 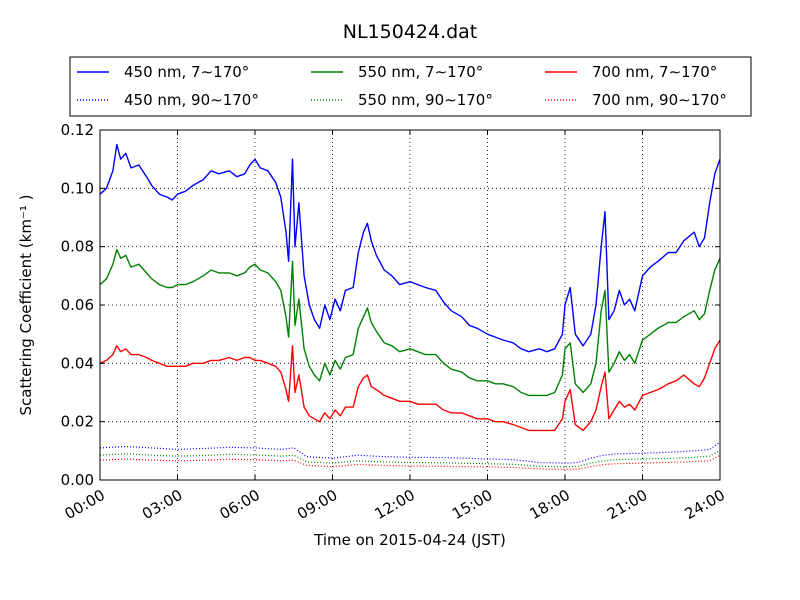 I want to click on y-tick-label: 0.02, so click(x=77, y=422).